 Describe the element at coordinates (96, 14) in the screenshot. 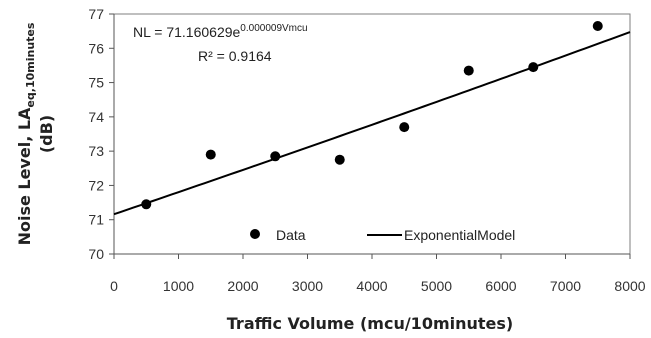

I see `y-tick-label: 77` at that location.